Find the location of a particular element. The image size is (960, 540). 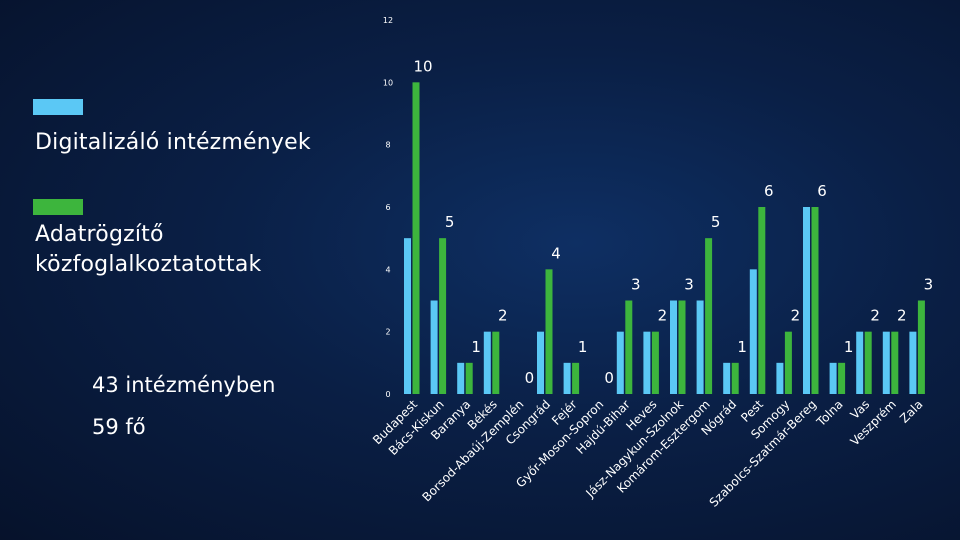

summary-institutions: 43 intézményben is located at coordinates (184, 385).